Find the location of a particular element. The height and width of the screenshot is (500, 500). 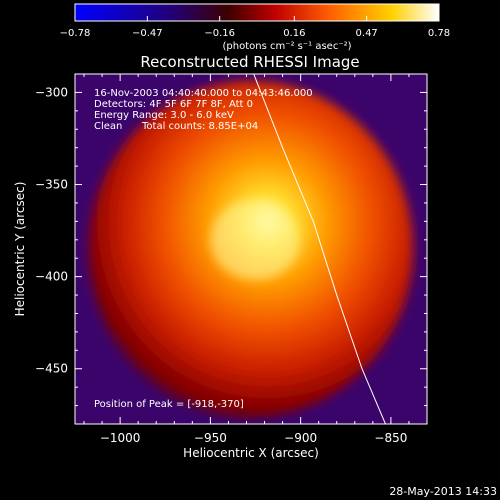

colorbar-unit-label: (photons cm⁻² s⁻¹ asec⁻²) is located at coordinates (286, 46).